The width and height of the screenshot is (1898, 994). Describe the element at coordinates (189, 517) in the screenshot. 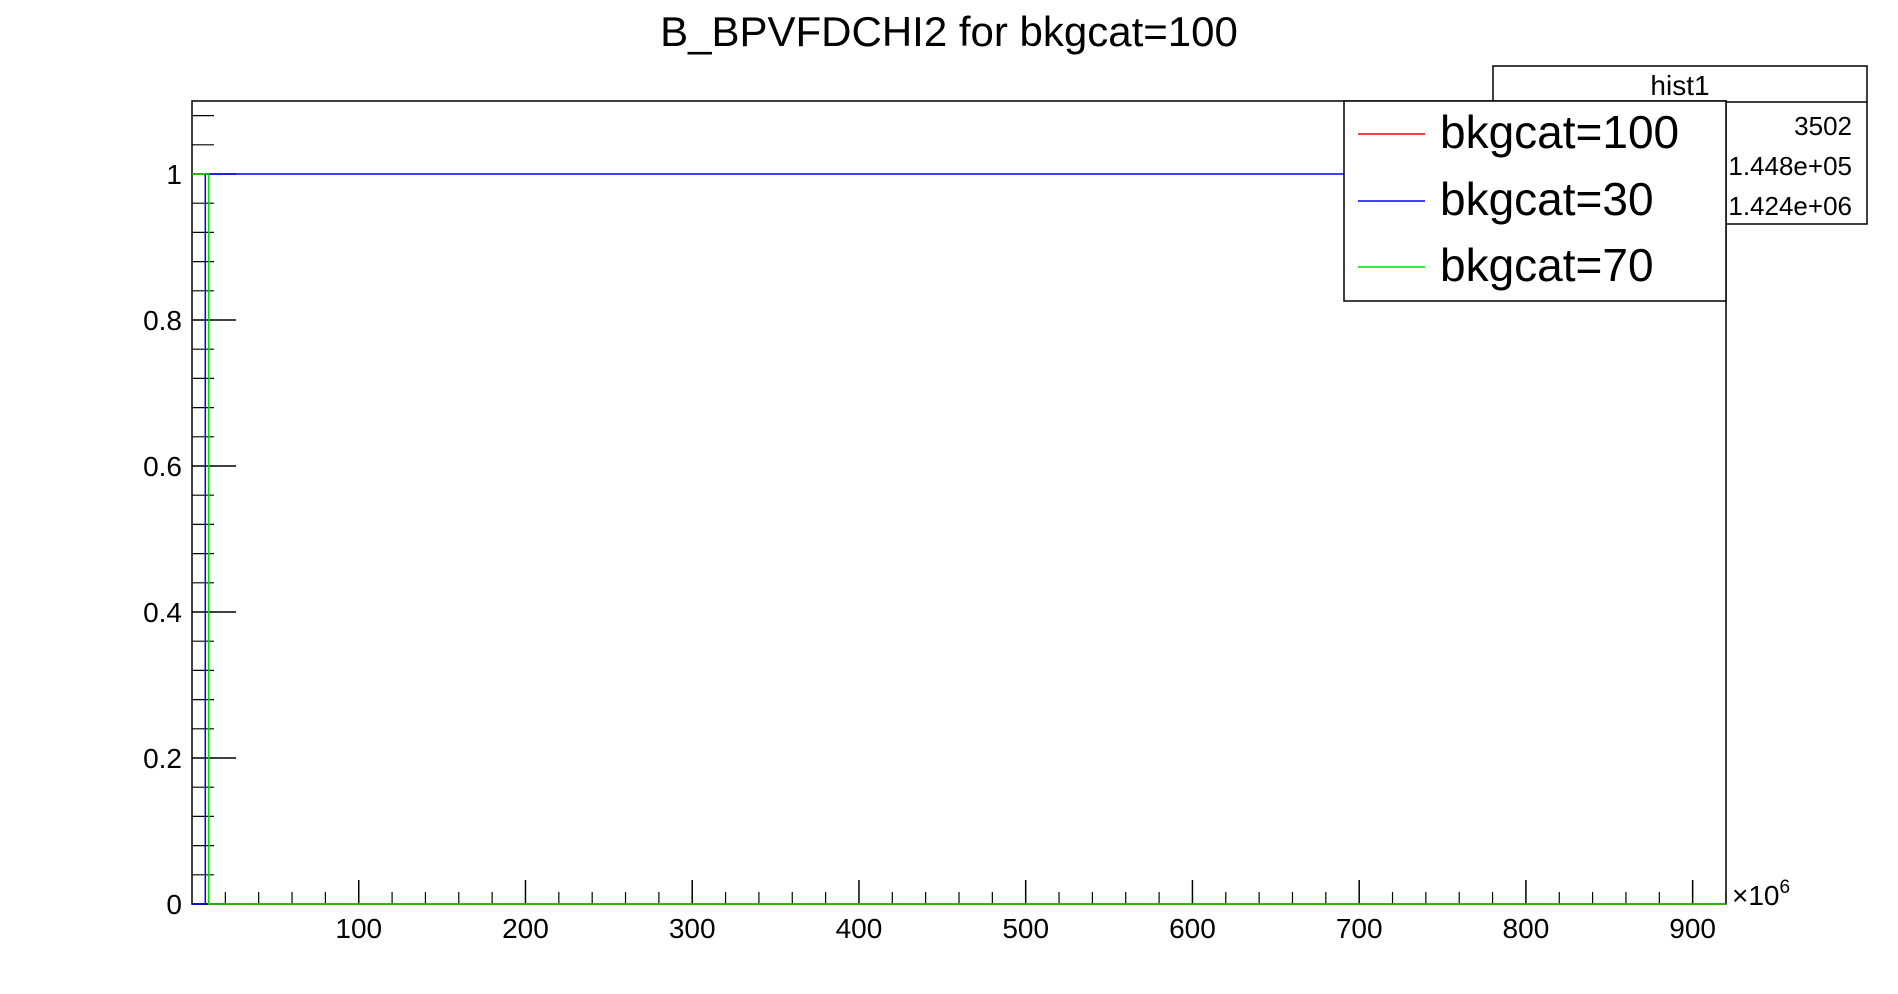

I see `y-axis: 0 0.2 0.4 0.6 0.8 1` at that location.